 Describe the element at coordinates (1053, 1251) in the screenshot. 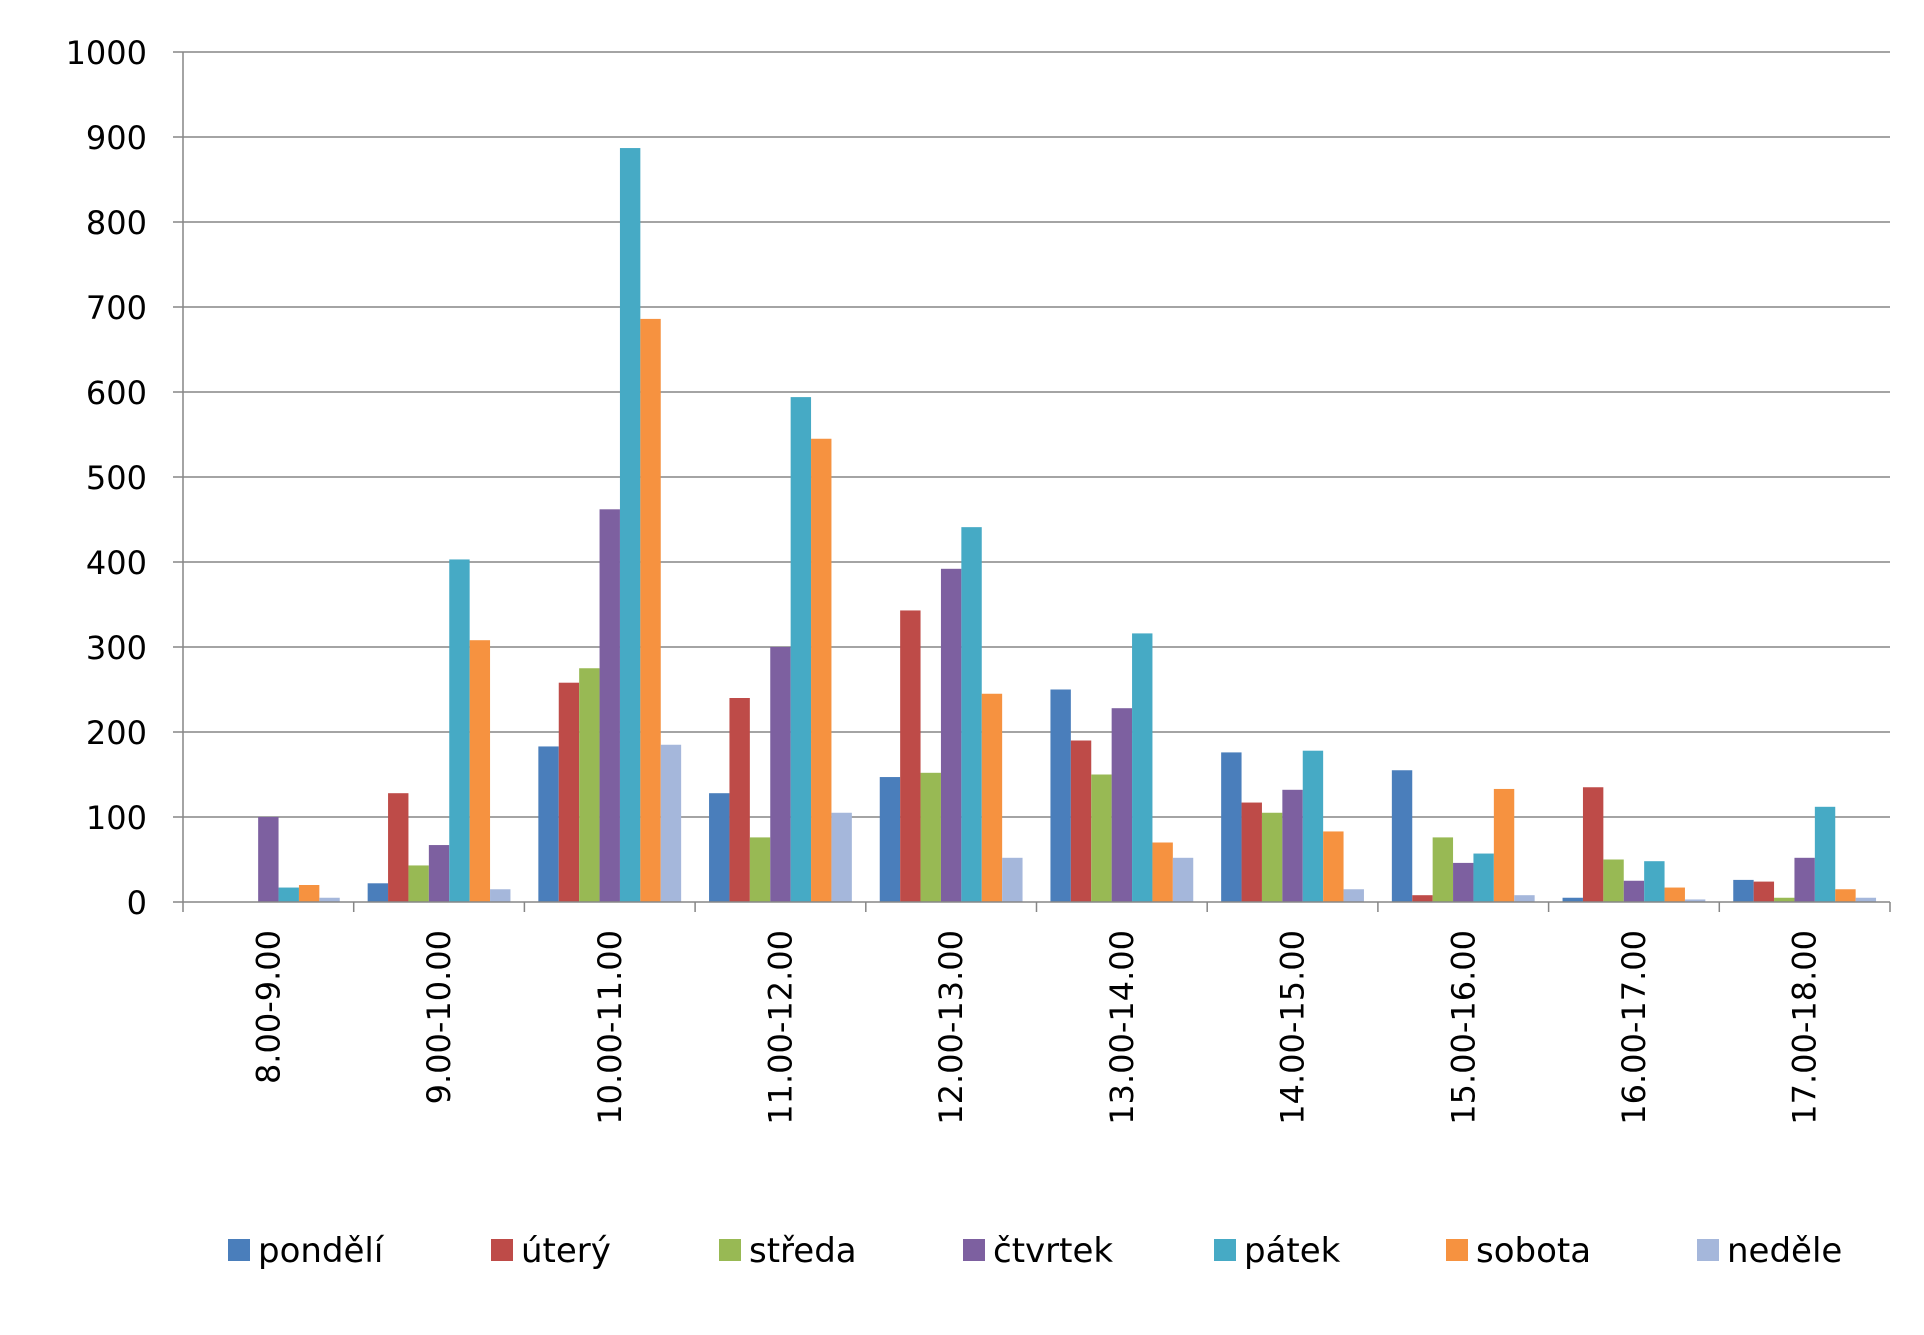

I see `legend-label: čtvrtek` at that location.